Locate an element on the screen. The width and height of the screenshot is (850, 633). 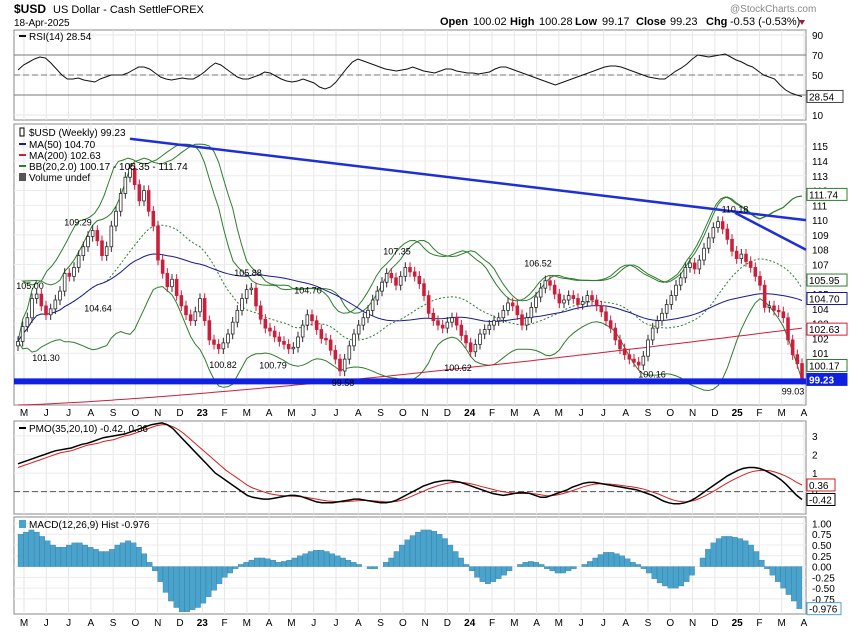
macd-tick-label: 1.00 is located at coordinates (822, 524).